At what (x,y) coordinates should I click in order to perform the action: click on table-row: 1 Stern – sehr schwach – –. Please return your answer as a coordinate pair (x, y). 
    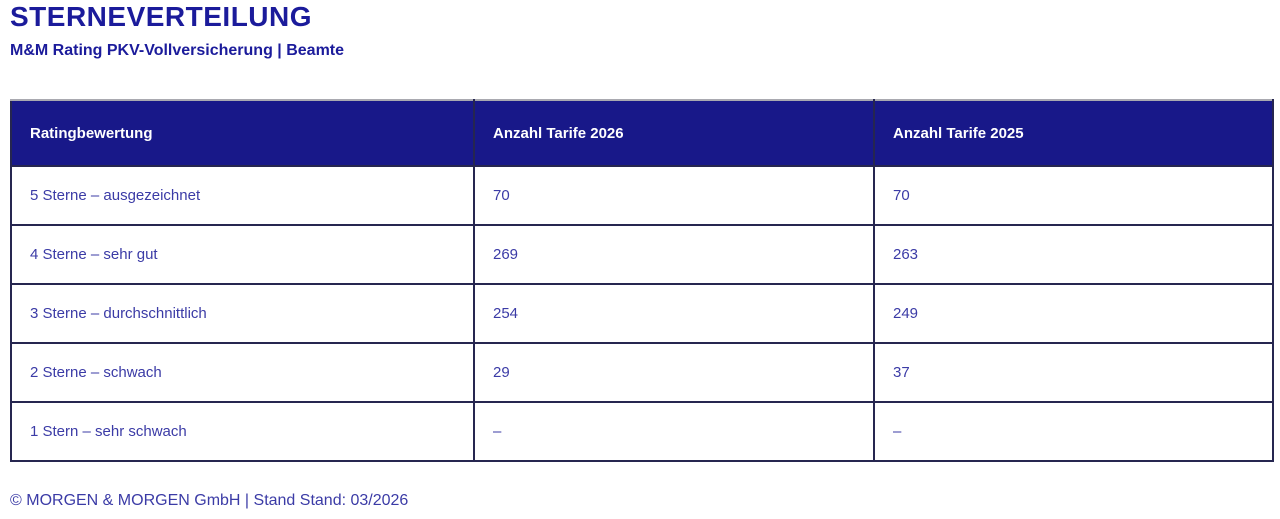
    Looking at the image, I should click on (642, 431).